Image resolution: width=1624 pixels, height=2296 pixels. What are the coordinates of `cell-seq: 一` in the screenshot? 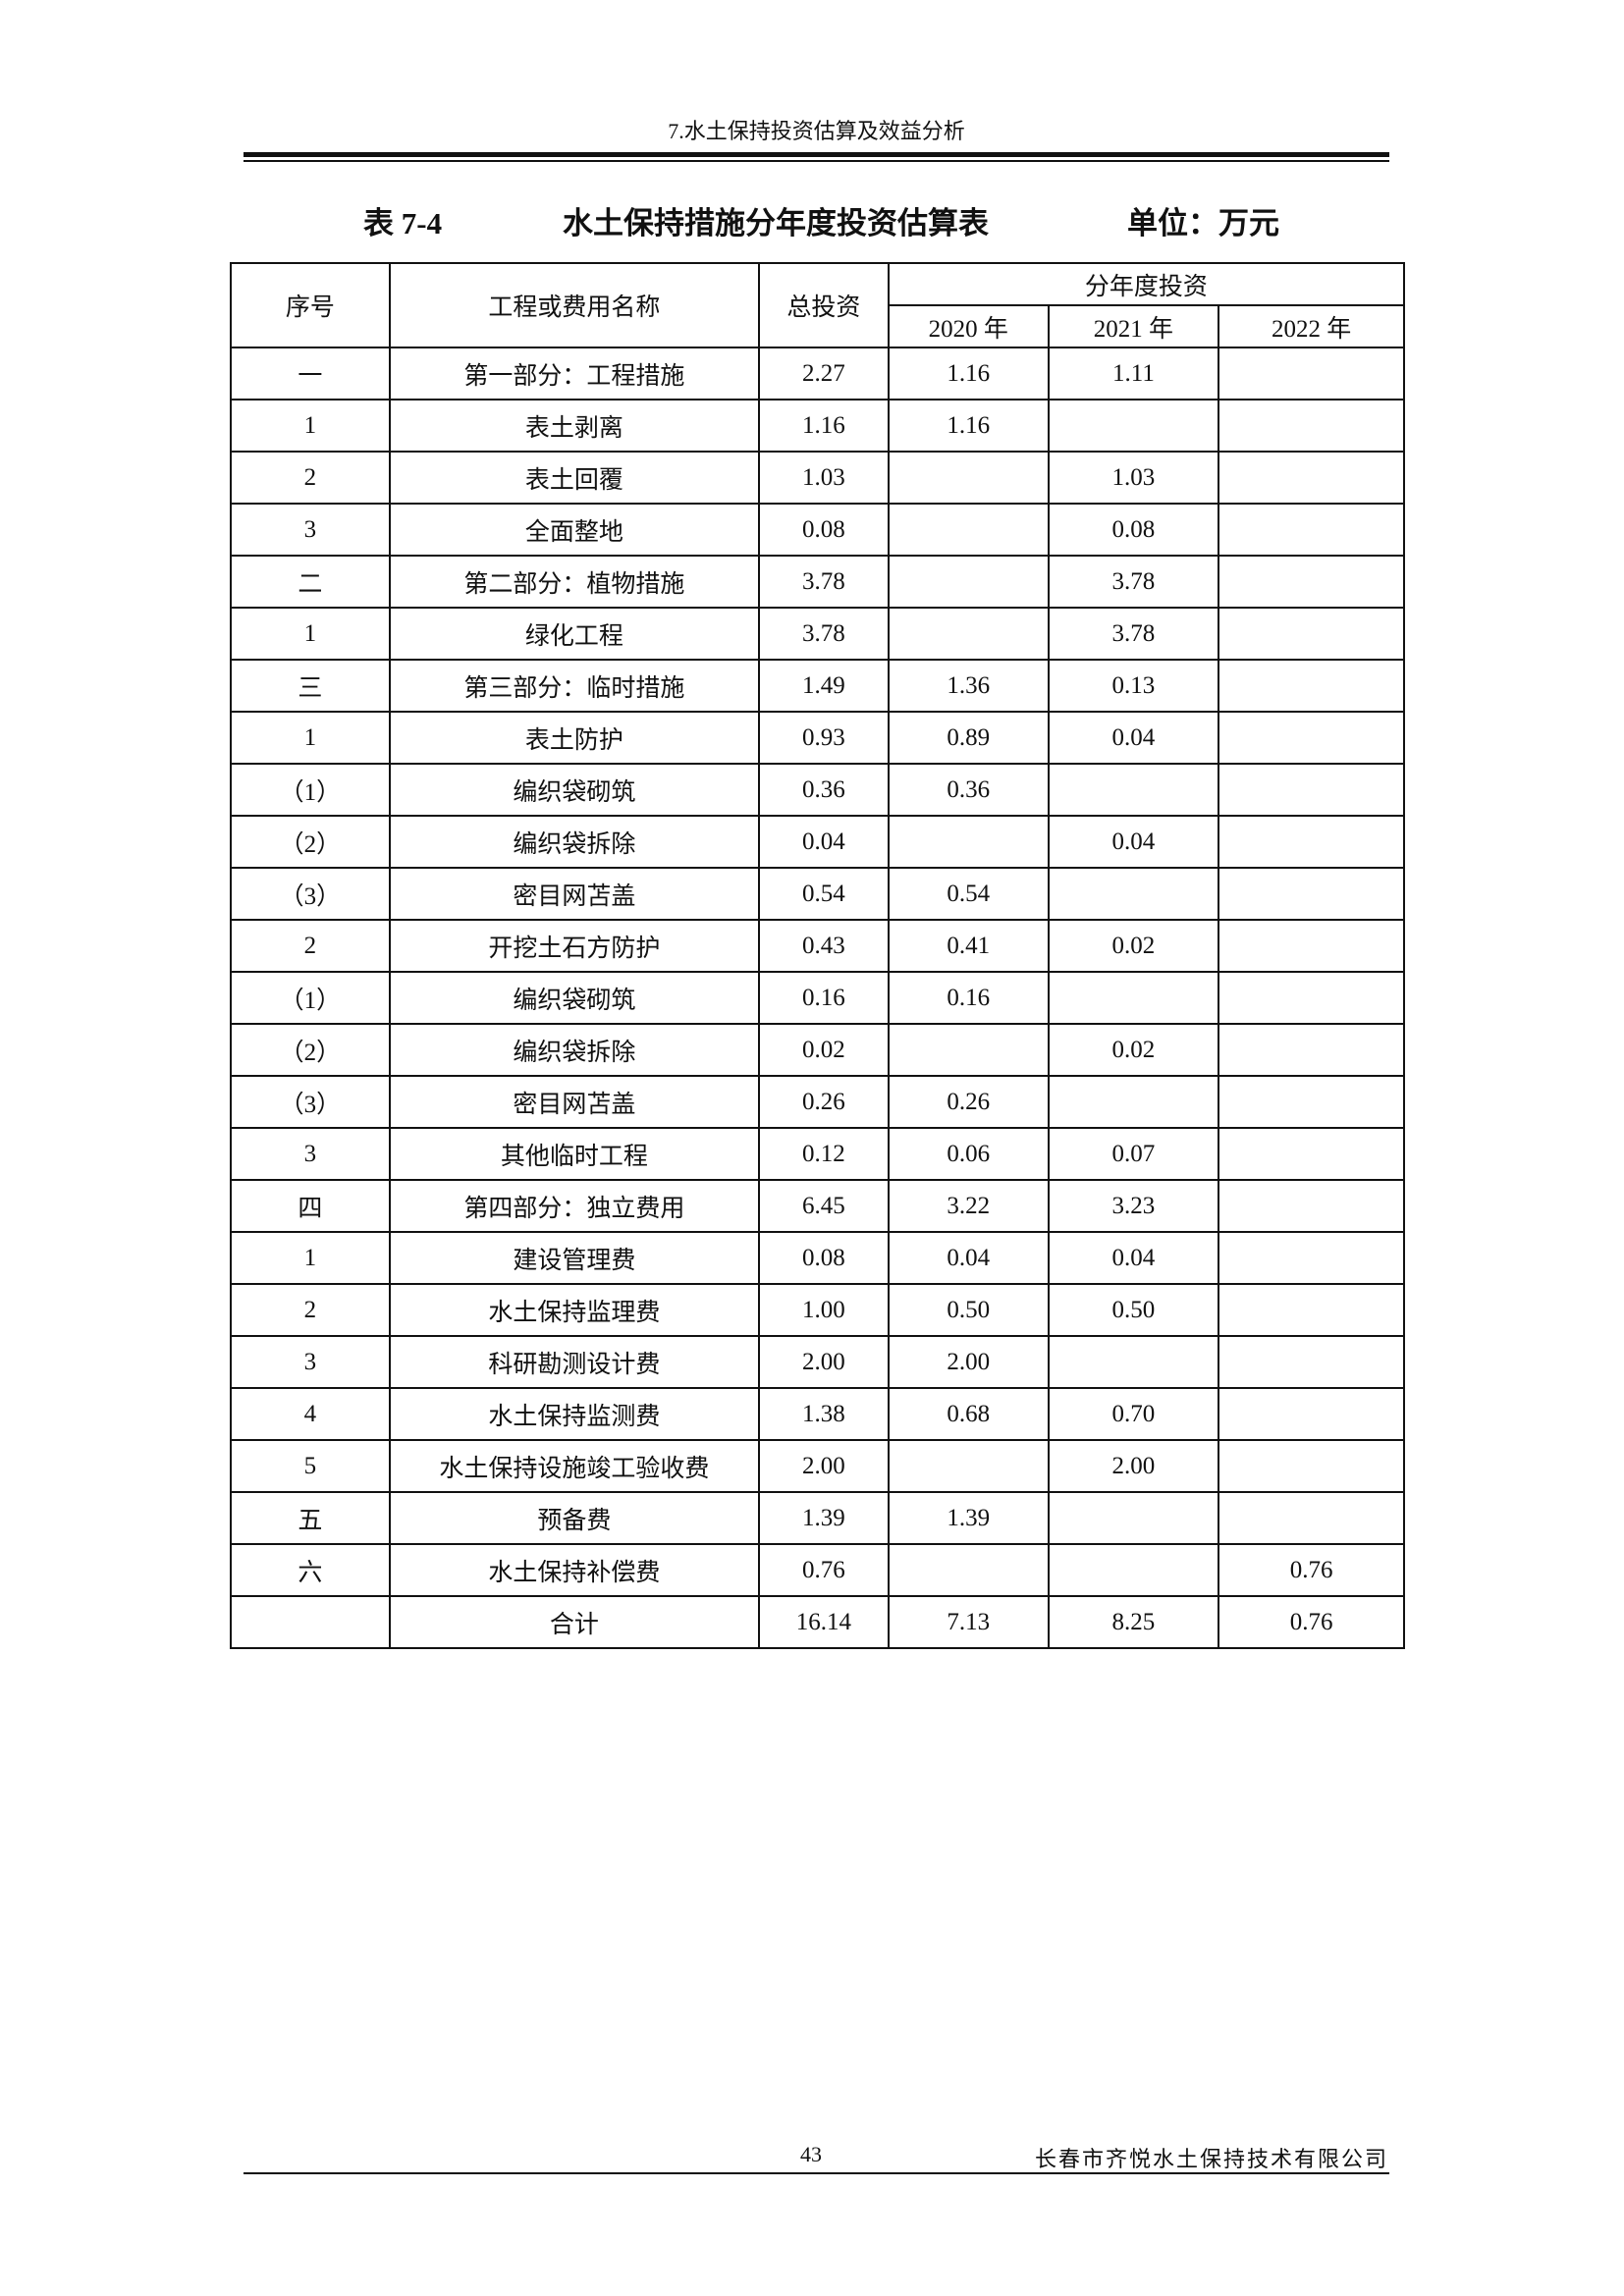 It's located at (310, 373).